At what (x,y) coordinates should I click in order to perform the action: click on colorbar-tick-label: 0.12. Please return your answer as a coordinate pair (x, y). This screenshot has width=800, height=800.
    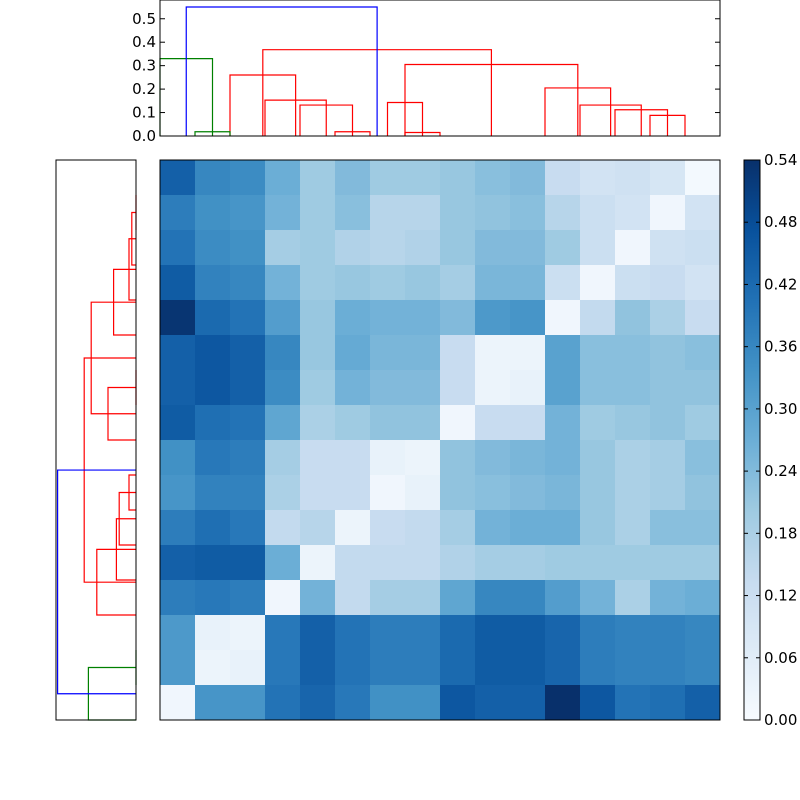
    Looking at the image, I should click on (780, 596).